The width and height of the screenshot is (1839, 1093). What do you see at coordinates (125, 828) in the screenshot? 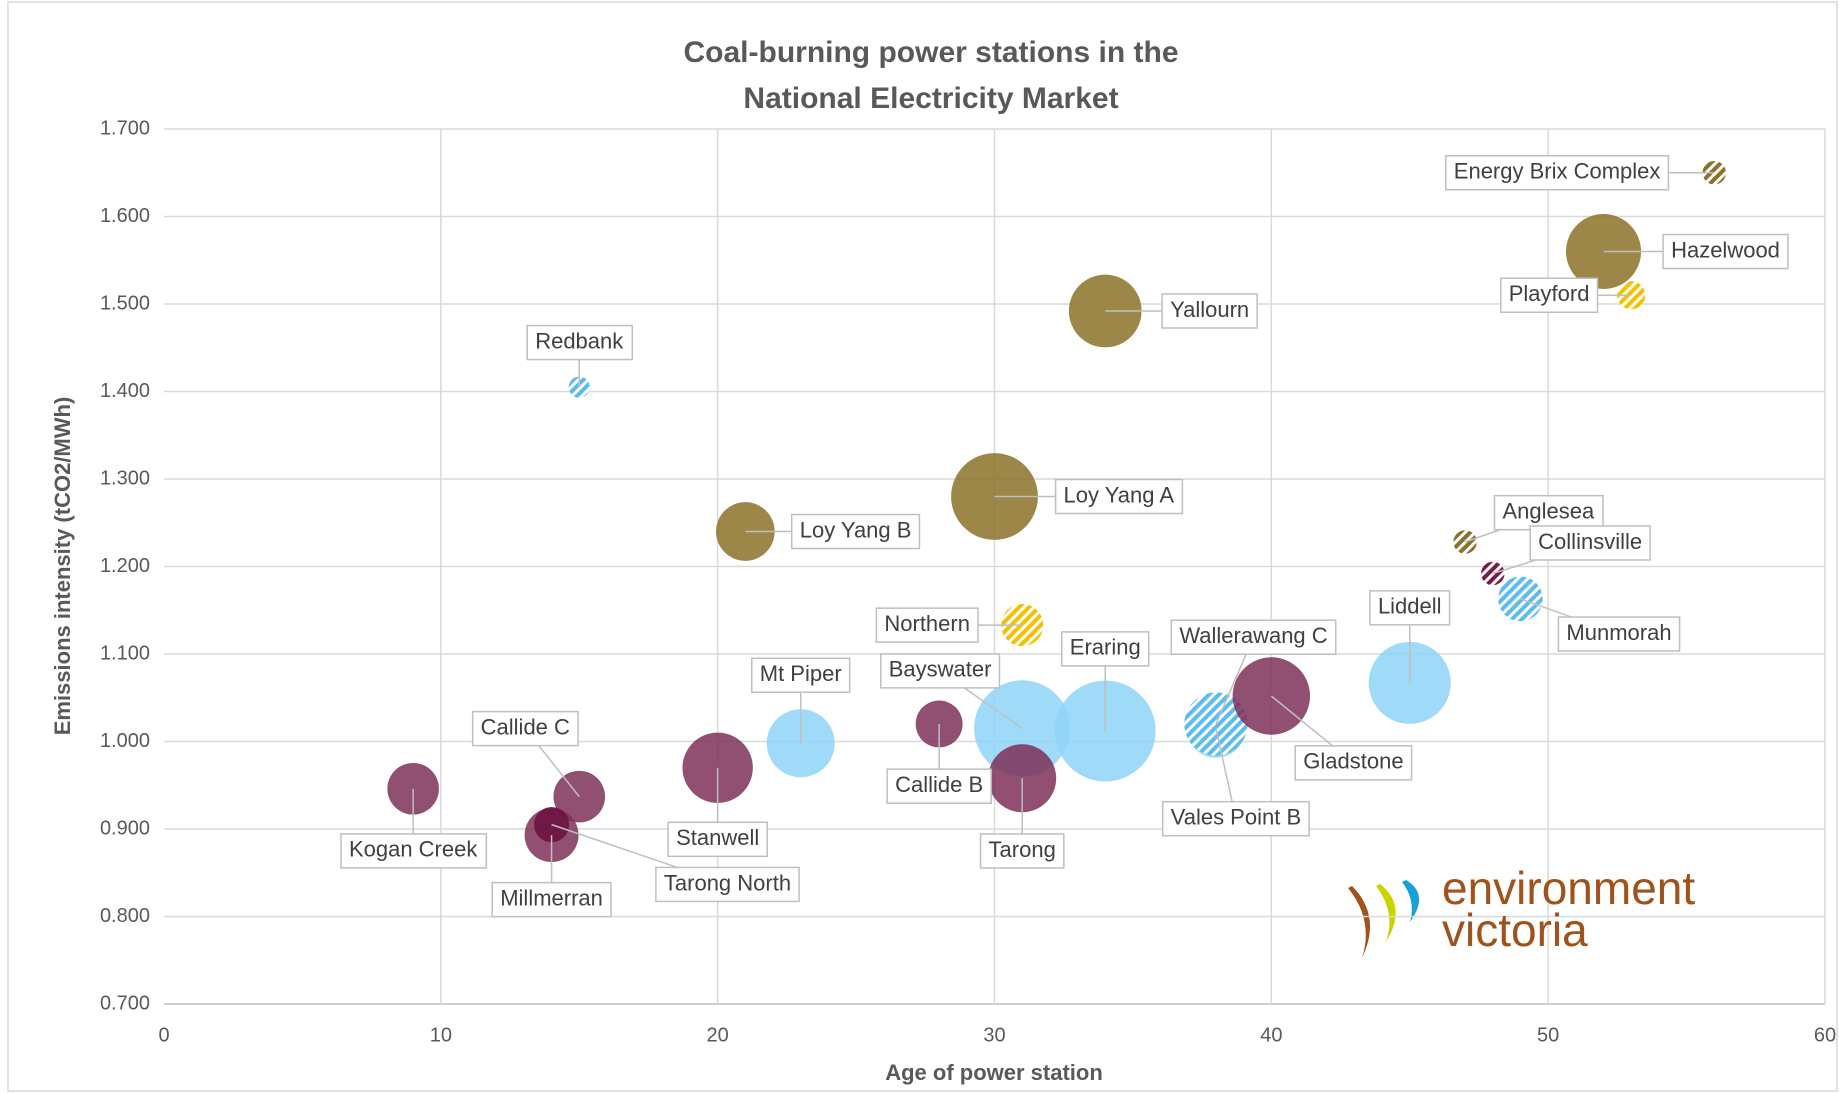
I see `y-tick-label: 0.900` at bounding box center [125, 828].